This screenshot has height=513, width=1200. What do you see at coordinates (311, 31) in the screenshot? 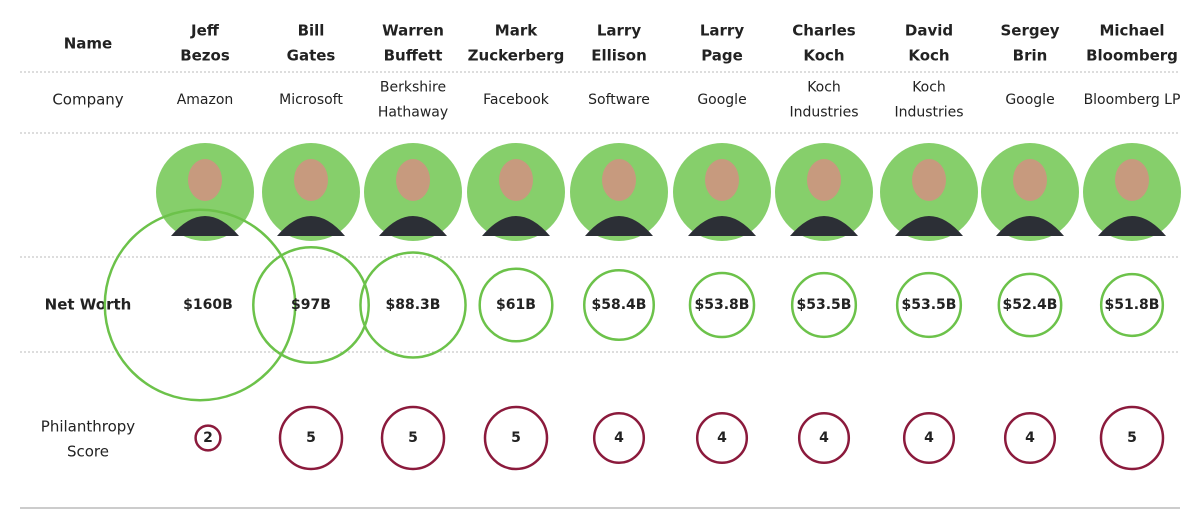
I see `person-name: Bill` at bounding box center [311, 31].